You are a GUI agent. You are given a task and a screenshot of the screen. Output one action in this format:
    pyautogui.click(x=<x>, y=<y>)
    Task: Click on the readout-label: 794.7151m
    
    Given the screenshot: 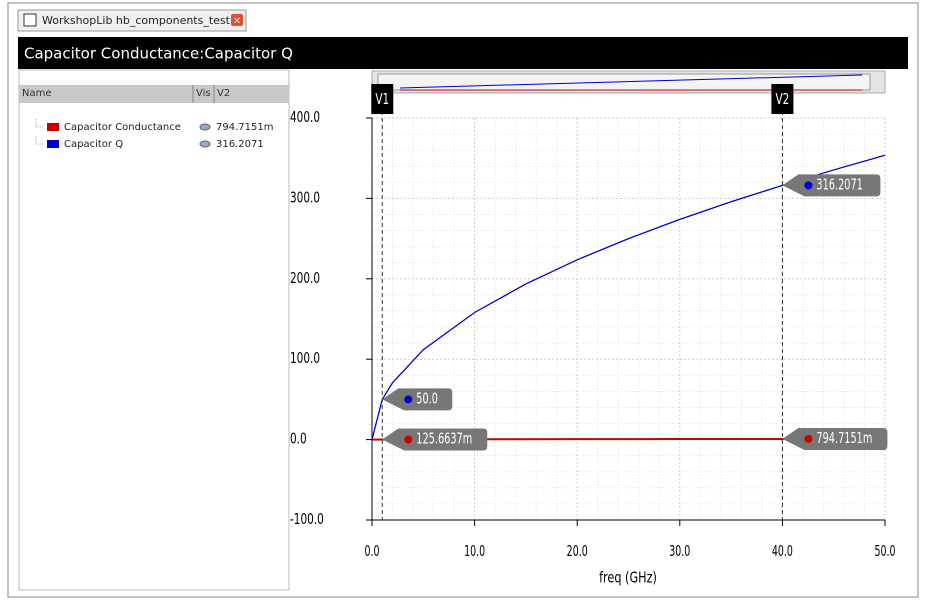 What is the action you would take?
    pyautogui.click(x=844, y=438)
    